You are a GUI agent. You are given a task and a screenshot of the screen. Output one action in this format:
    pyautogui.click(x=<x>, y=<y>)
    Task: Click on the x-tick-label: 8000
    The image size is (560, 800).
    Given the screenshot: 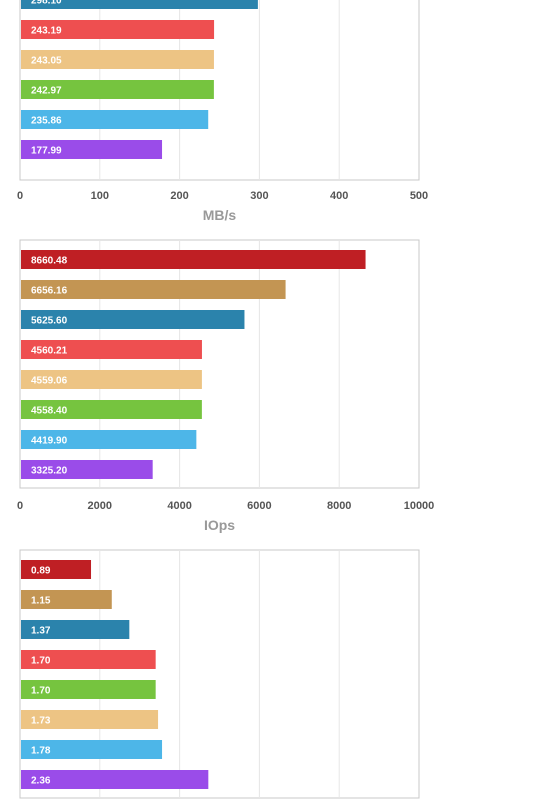 What is the action you would take?
    pyautogui.click(x=339, y=506)
    